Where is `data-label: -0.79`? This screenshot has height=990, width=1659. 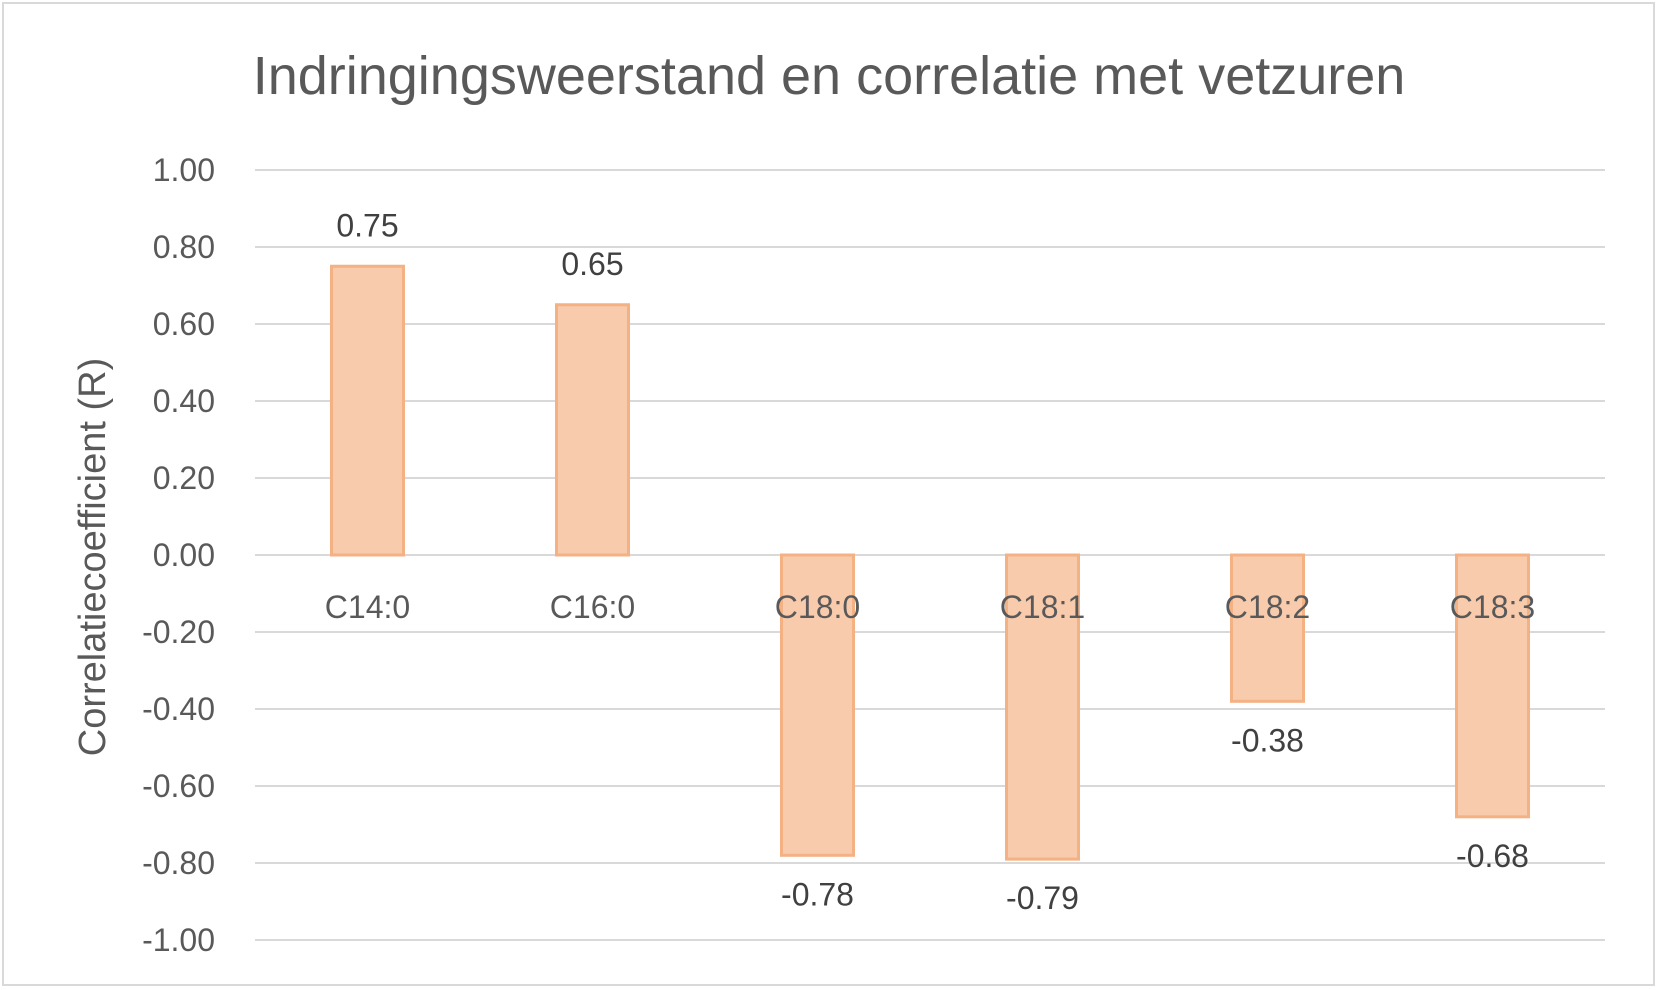
data-label: -0.79 is located at coordinates (1042, 898).